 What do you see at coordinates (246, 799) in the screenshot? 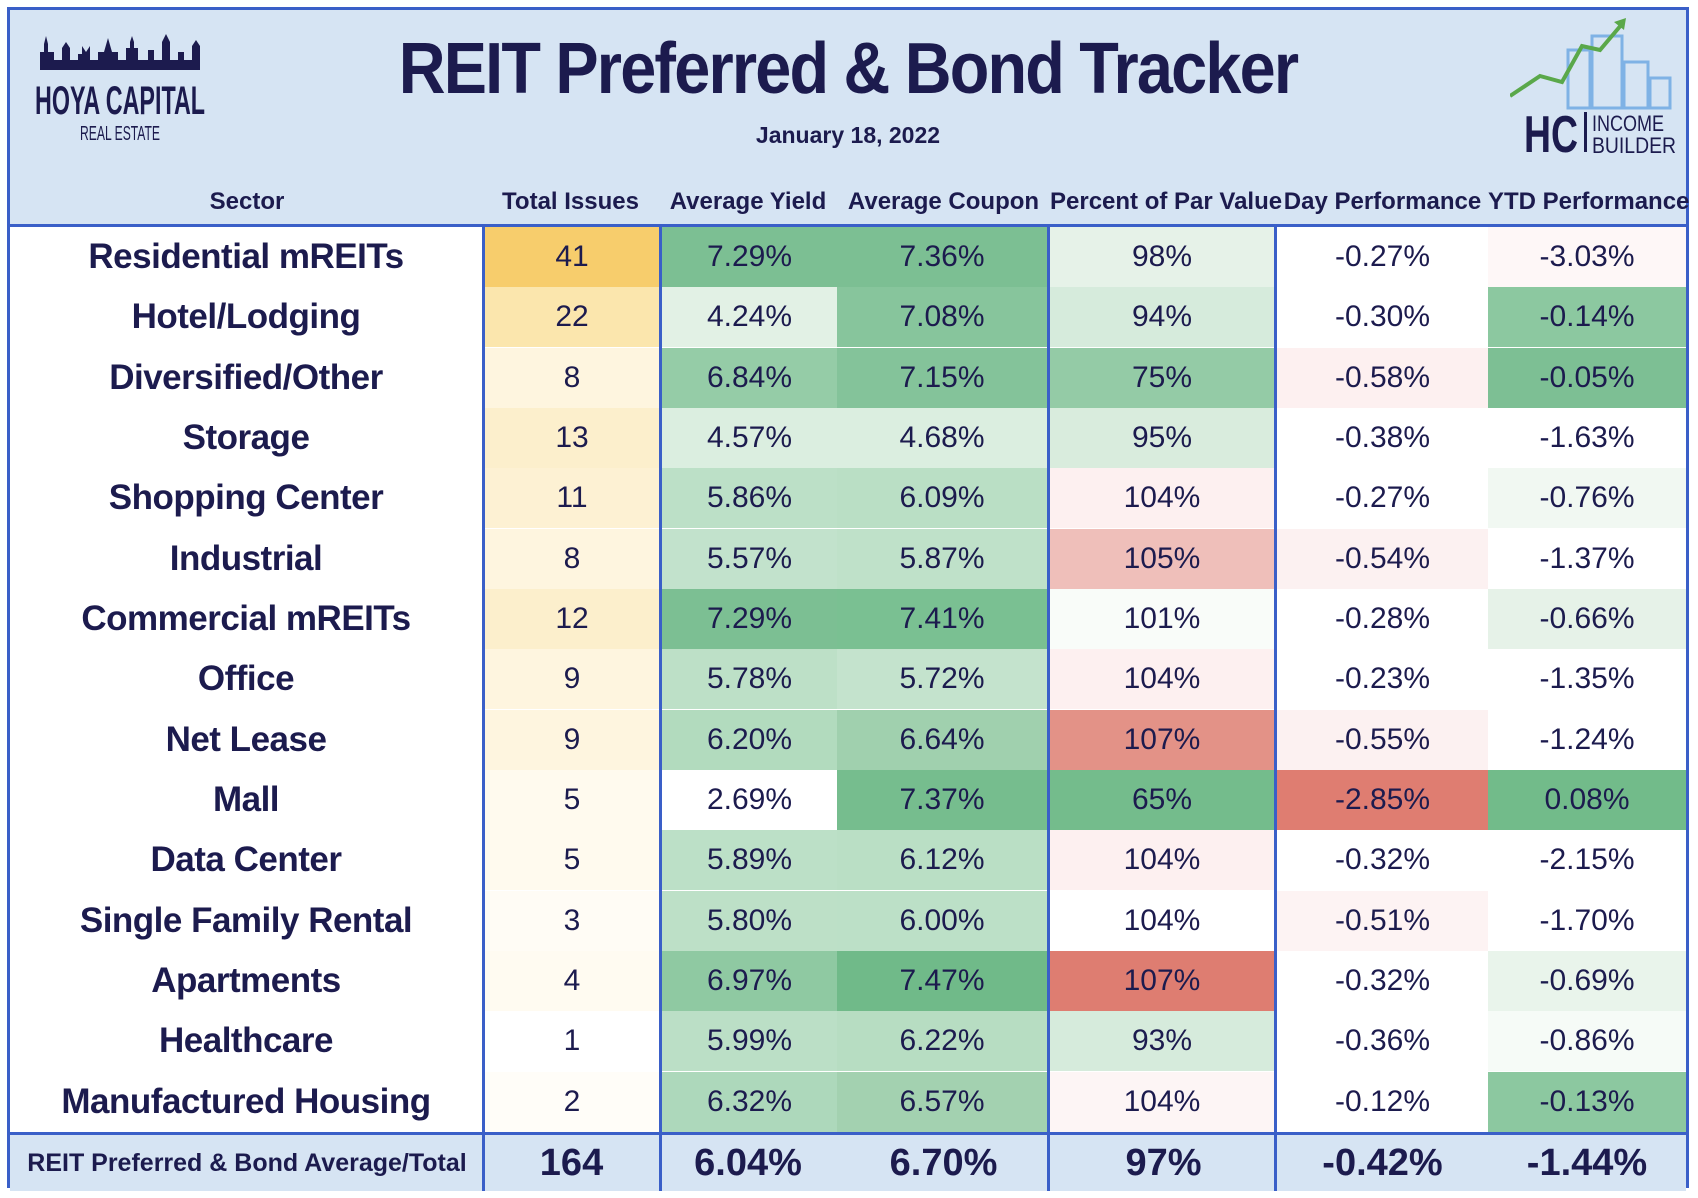
I see `sector-name-cell: Mall` at bounding box center [246, 799].